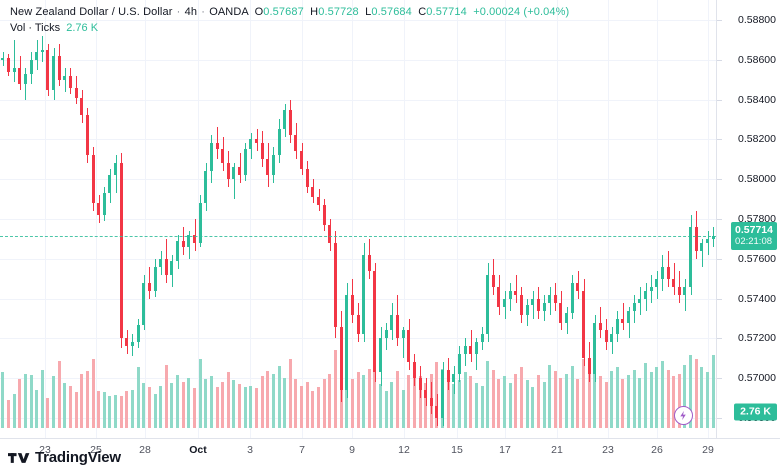  I want to click on time-tick-label: 23, so click(608, 450).